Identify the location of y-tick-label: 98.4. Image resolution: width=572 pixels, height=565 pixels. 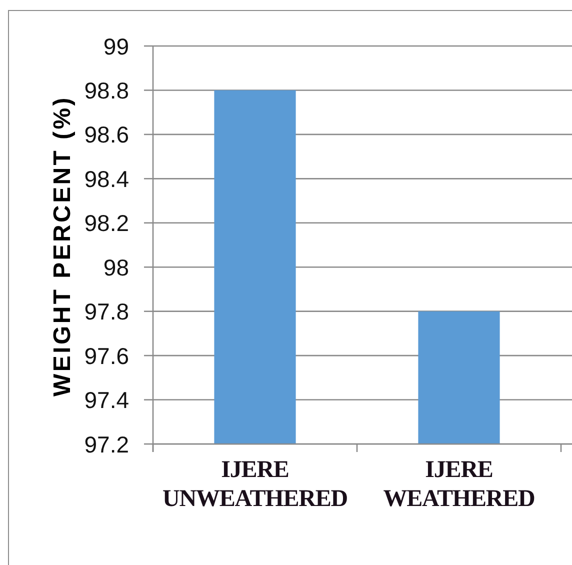
(107, 179).